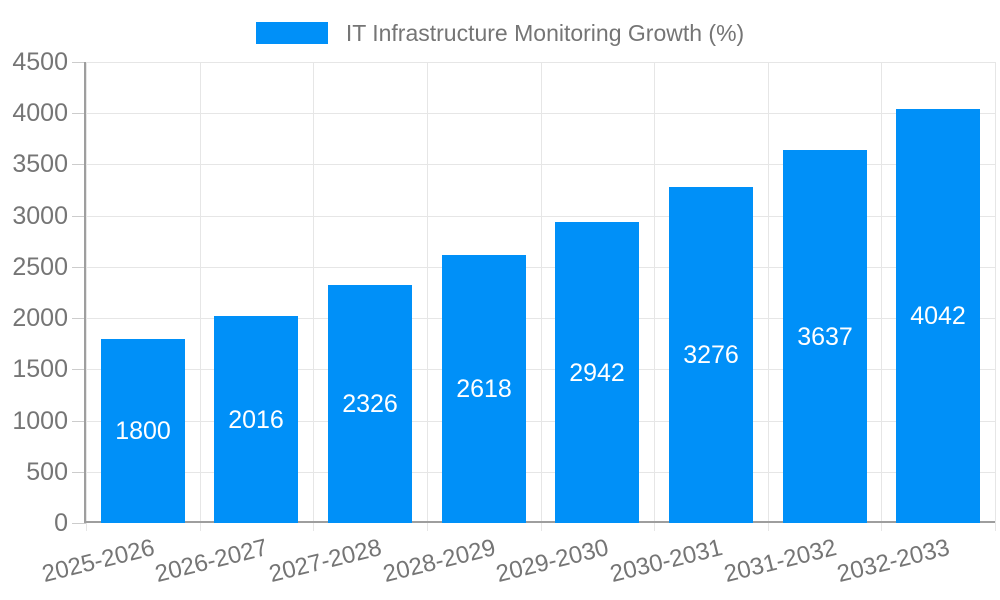 The height and width of the screenshot is (600, 1000). Describe the element at coordinates (325, 561) in the screenshot. I see `x-axis-tick-label: 2027-2028` at that location.